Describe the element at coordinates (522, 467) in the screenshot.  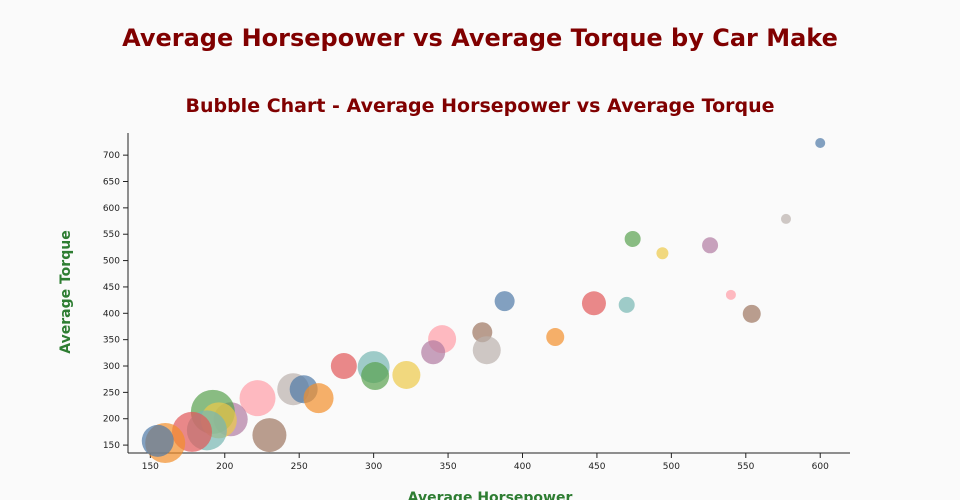
I see `x-tick-label: 400` at that location.